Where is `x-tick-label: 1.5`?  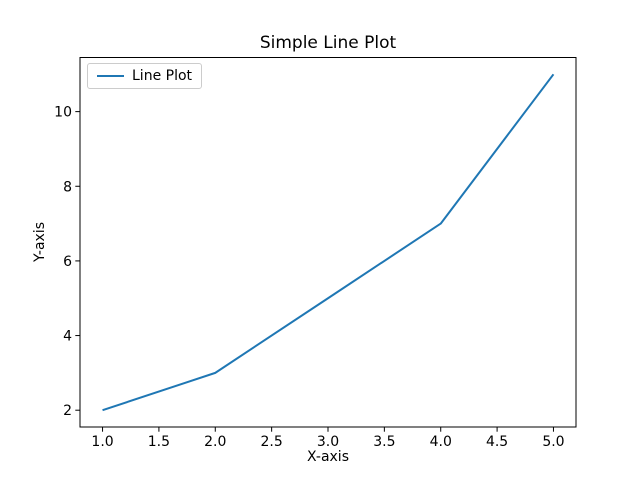
x-tick-label: 1.5 is located at coordinates (159, 442).